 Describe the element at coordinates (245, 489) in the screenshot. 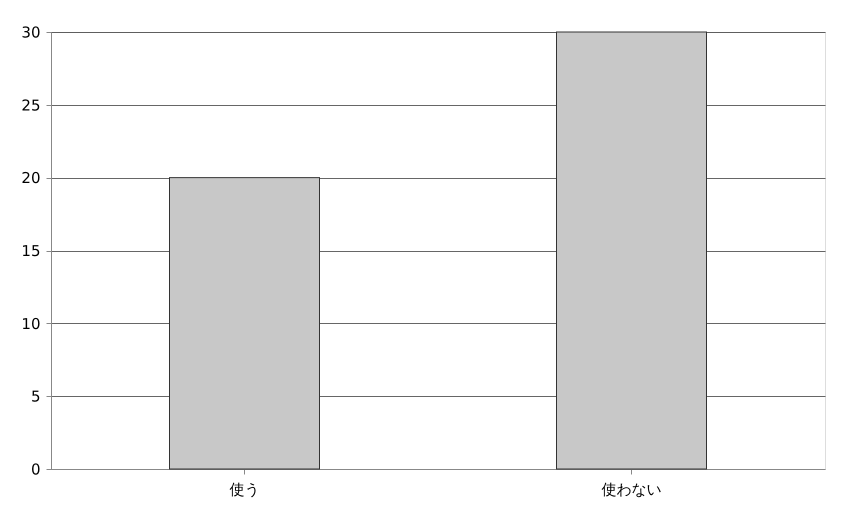

I see `x-tick-label: 使う` at that location.